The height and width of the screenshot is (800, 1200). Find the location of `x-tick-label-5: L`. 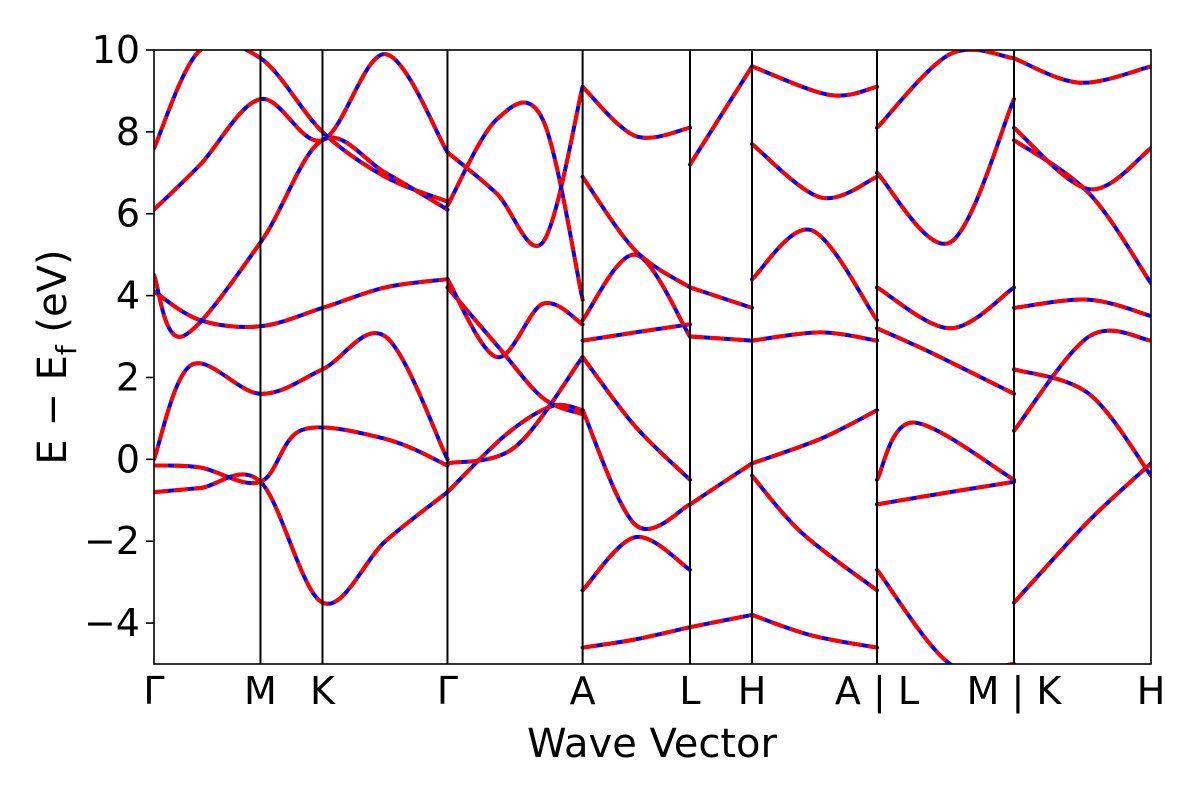

x-tick-label-5: L is located at coordinates (689, 691).